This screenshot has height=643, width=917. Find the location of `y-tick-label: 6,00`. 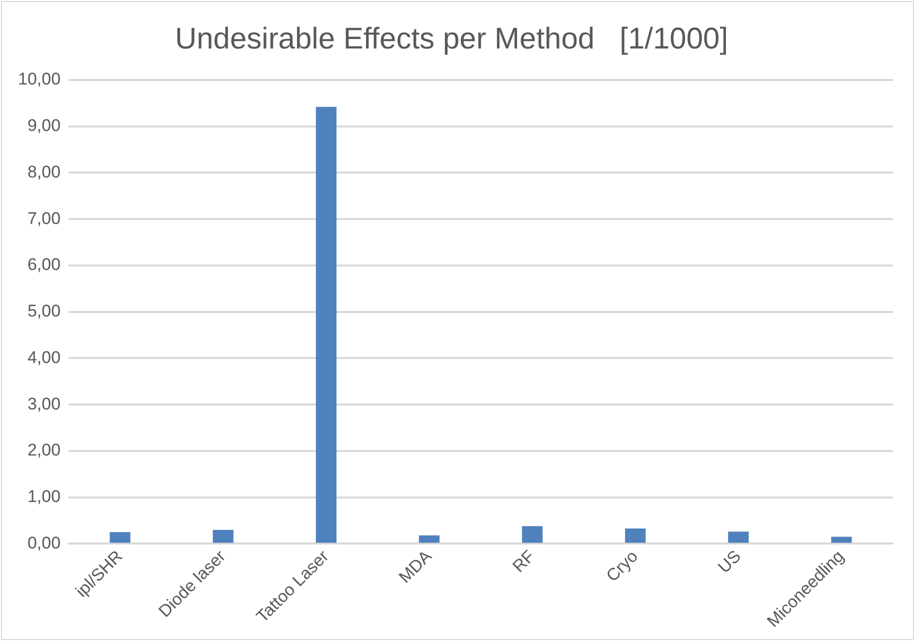

y-tick-label: 6,00 is located at coordinates (44, 264).